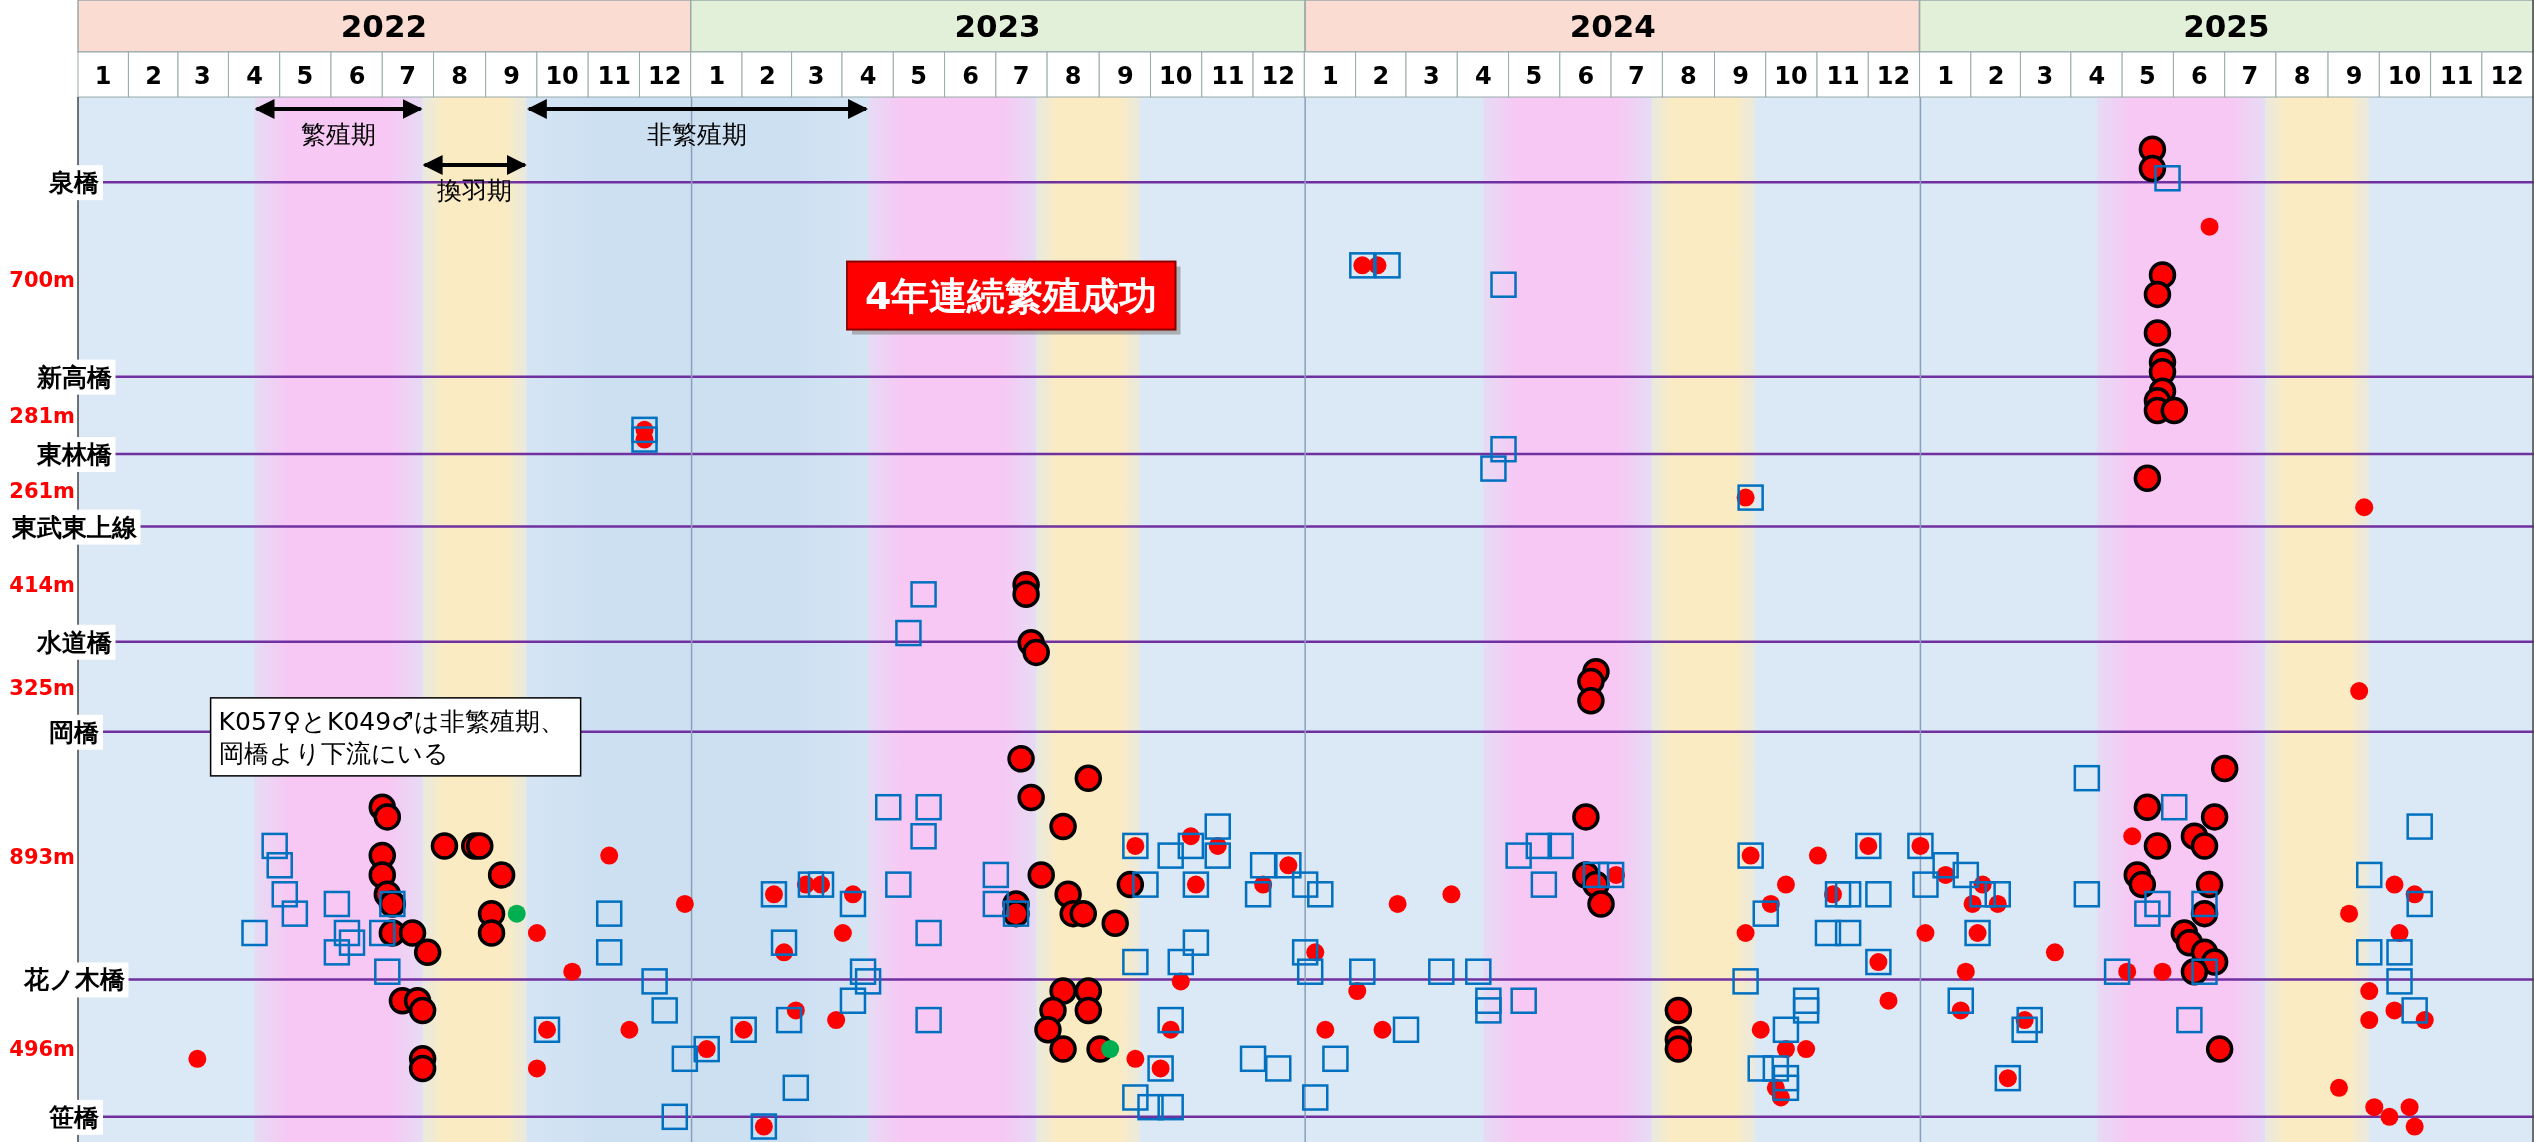  What do you see at coordinates (74, 1117) in the screenshot?
I see `ref-line-label: 笹橋` at bounding box center [74, 1117].